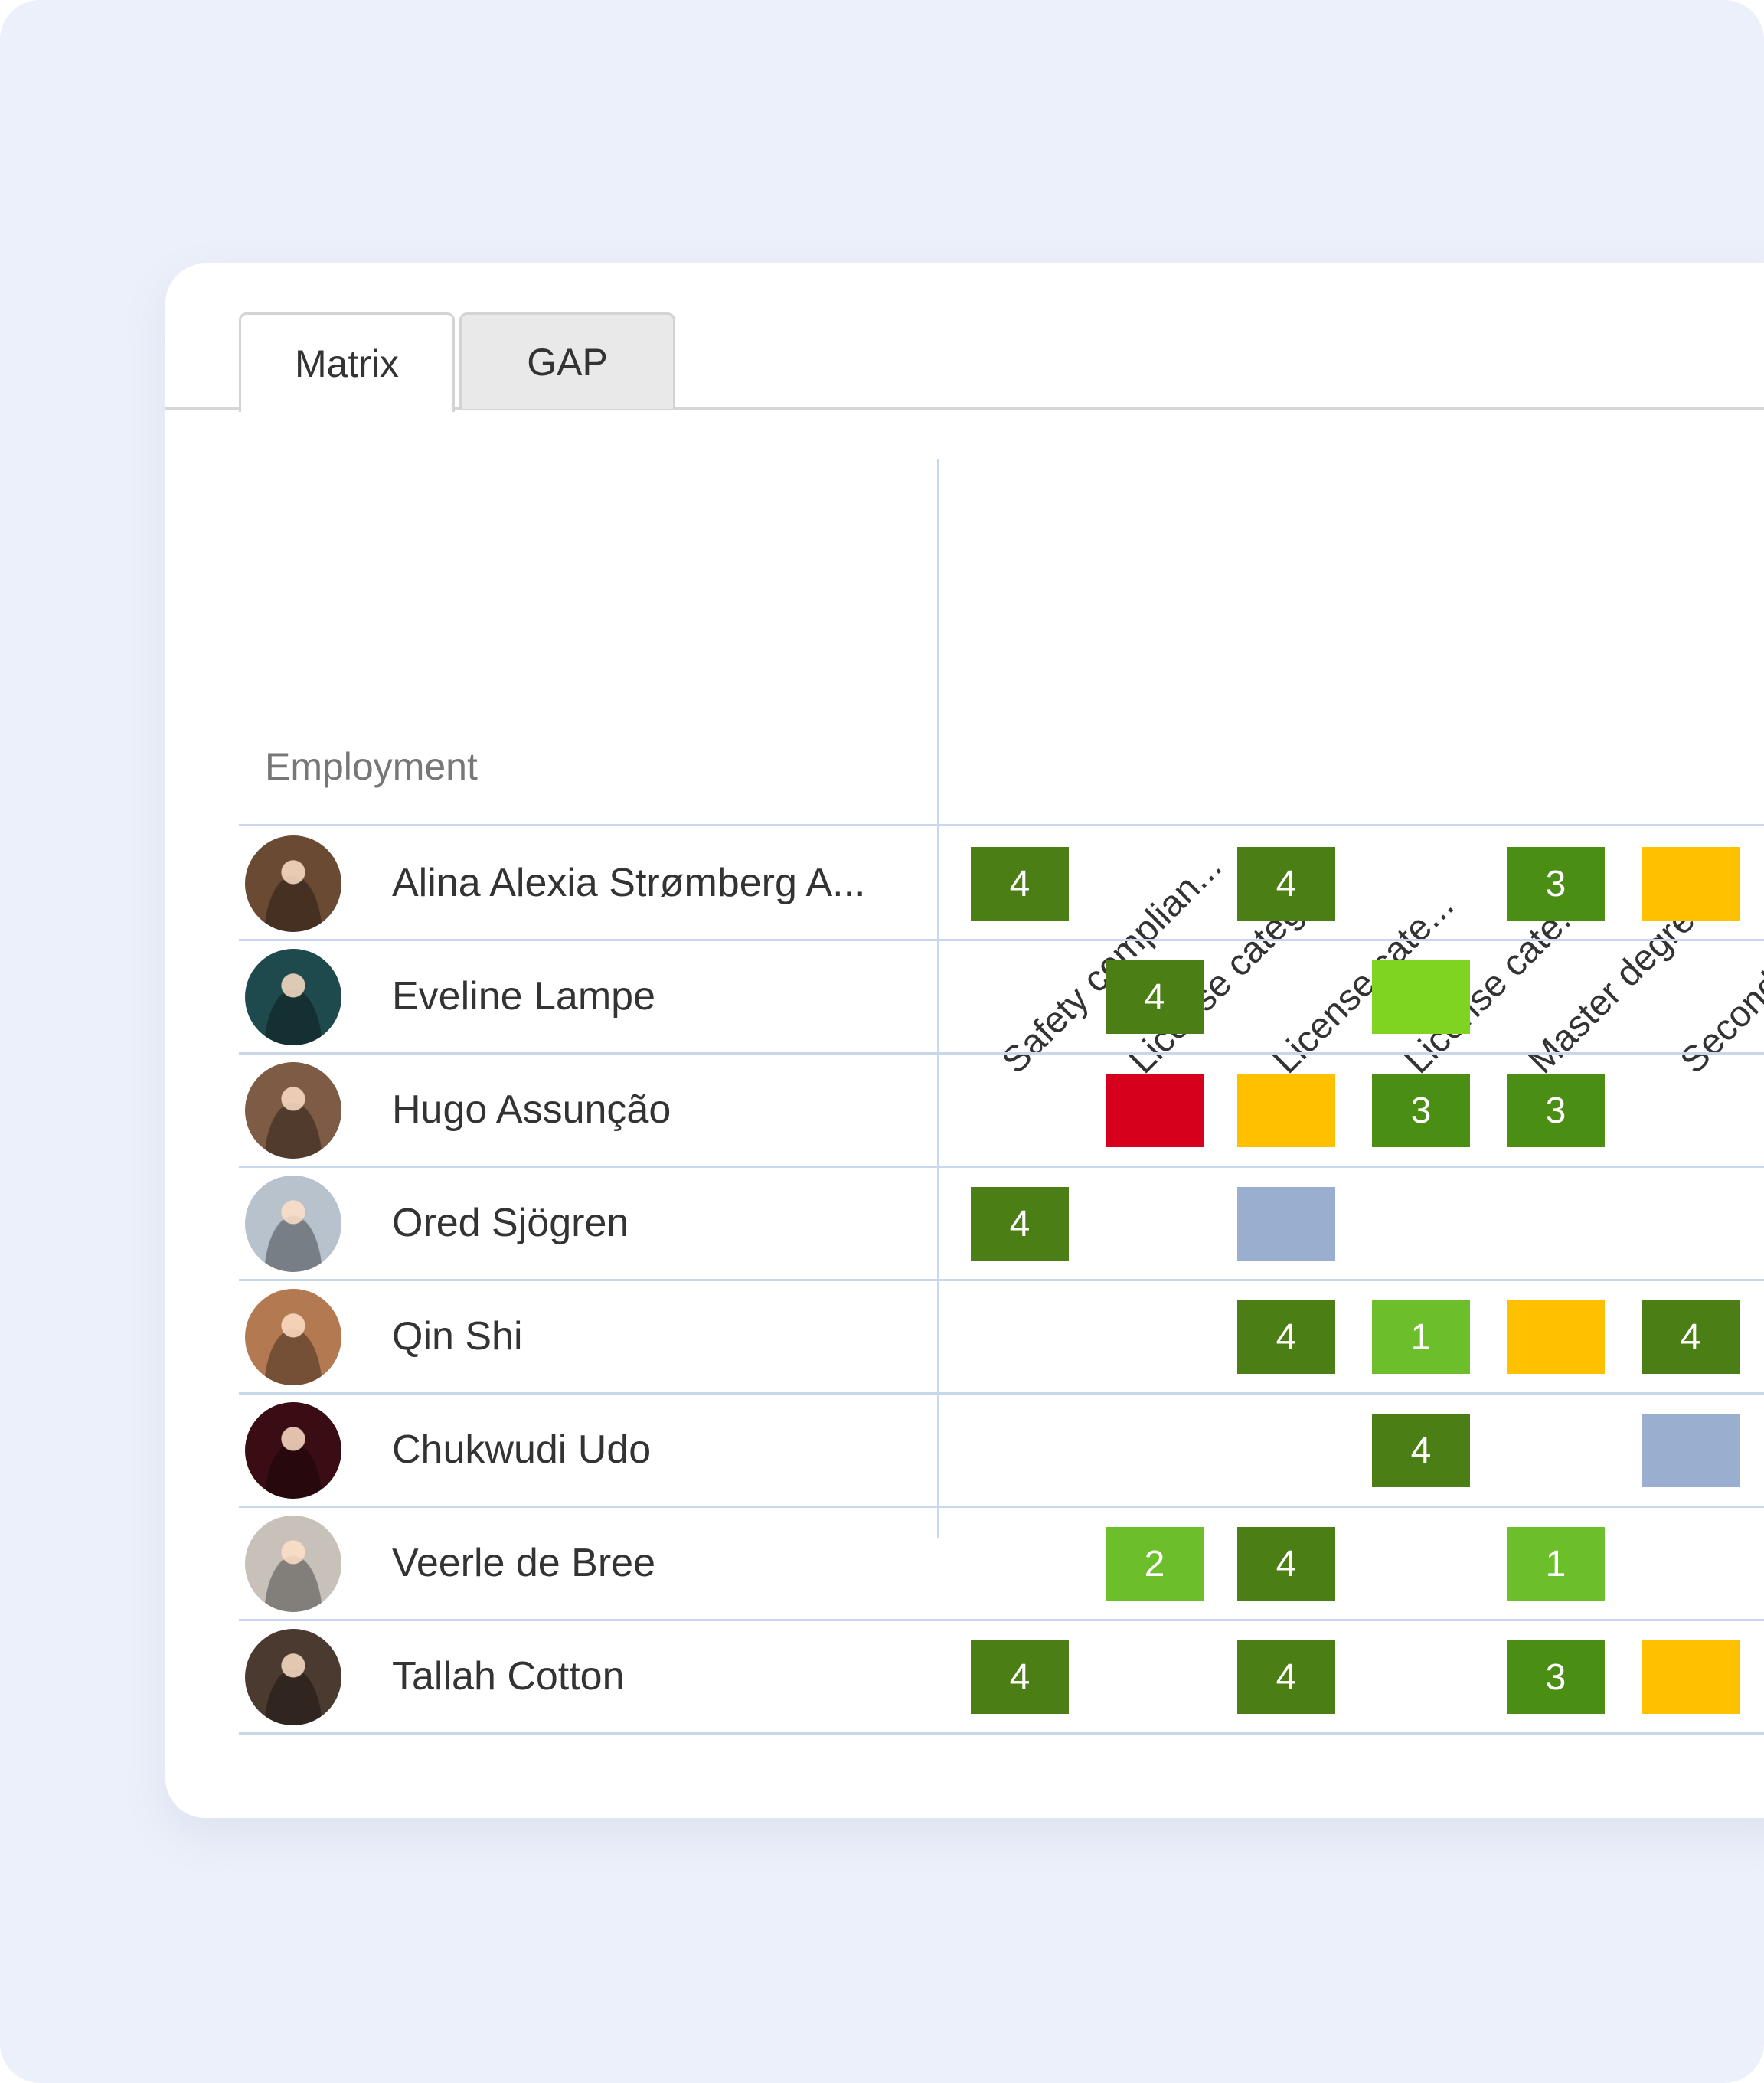 The height and width of the screenshot is (2083, 1764). I want to click on column-header-6: Second, so click(1718, 1023).